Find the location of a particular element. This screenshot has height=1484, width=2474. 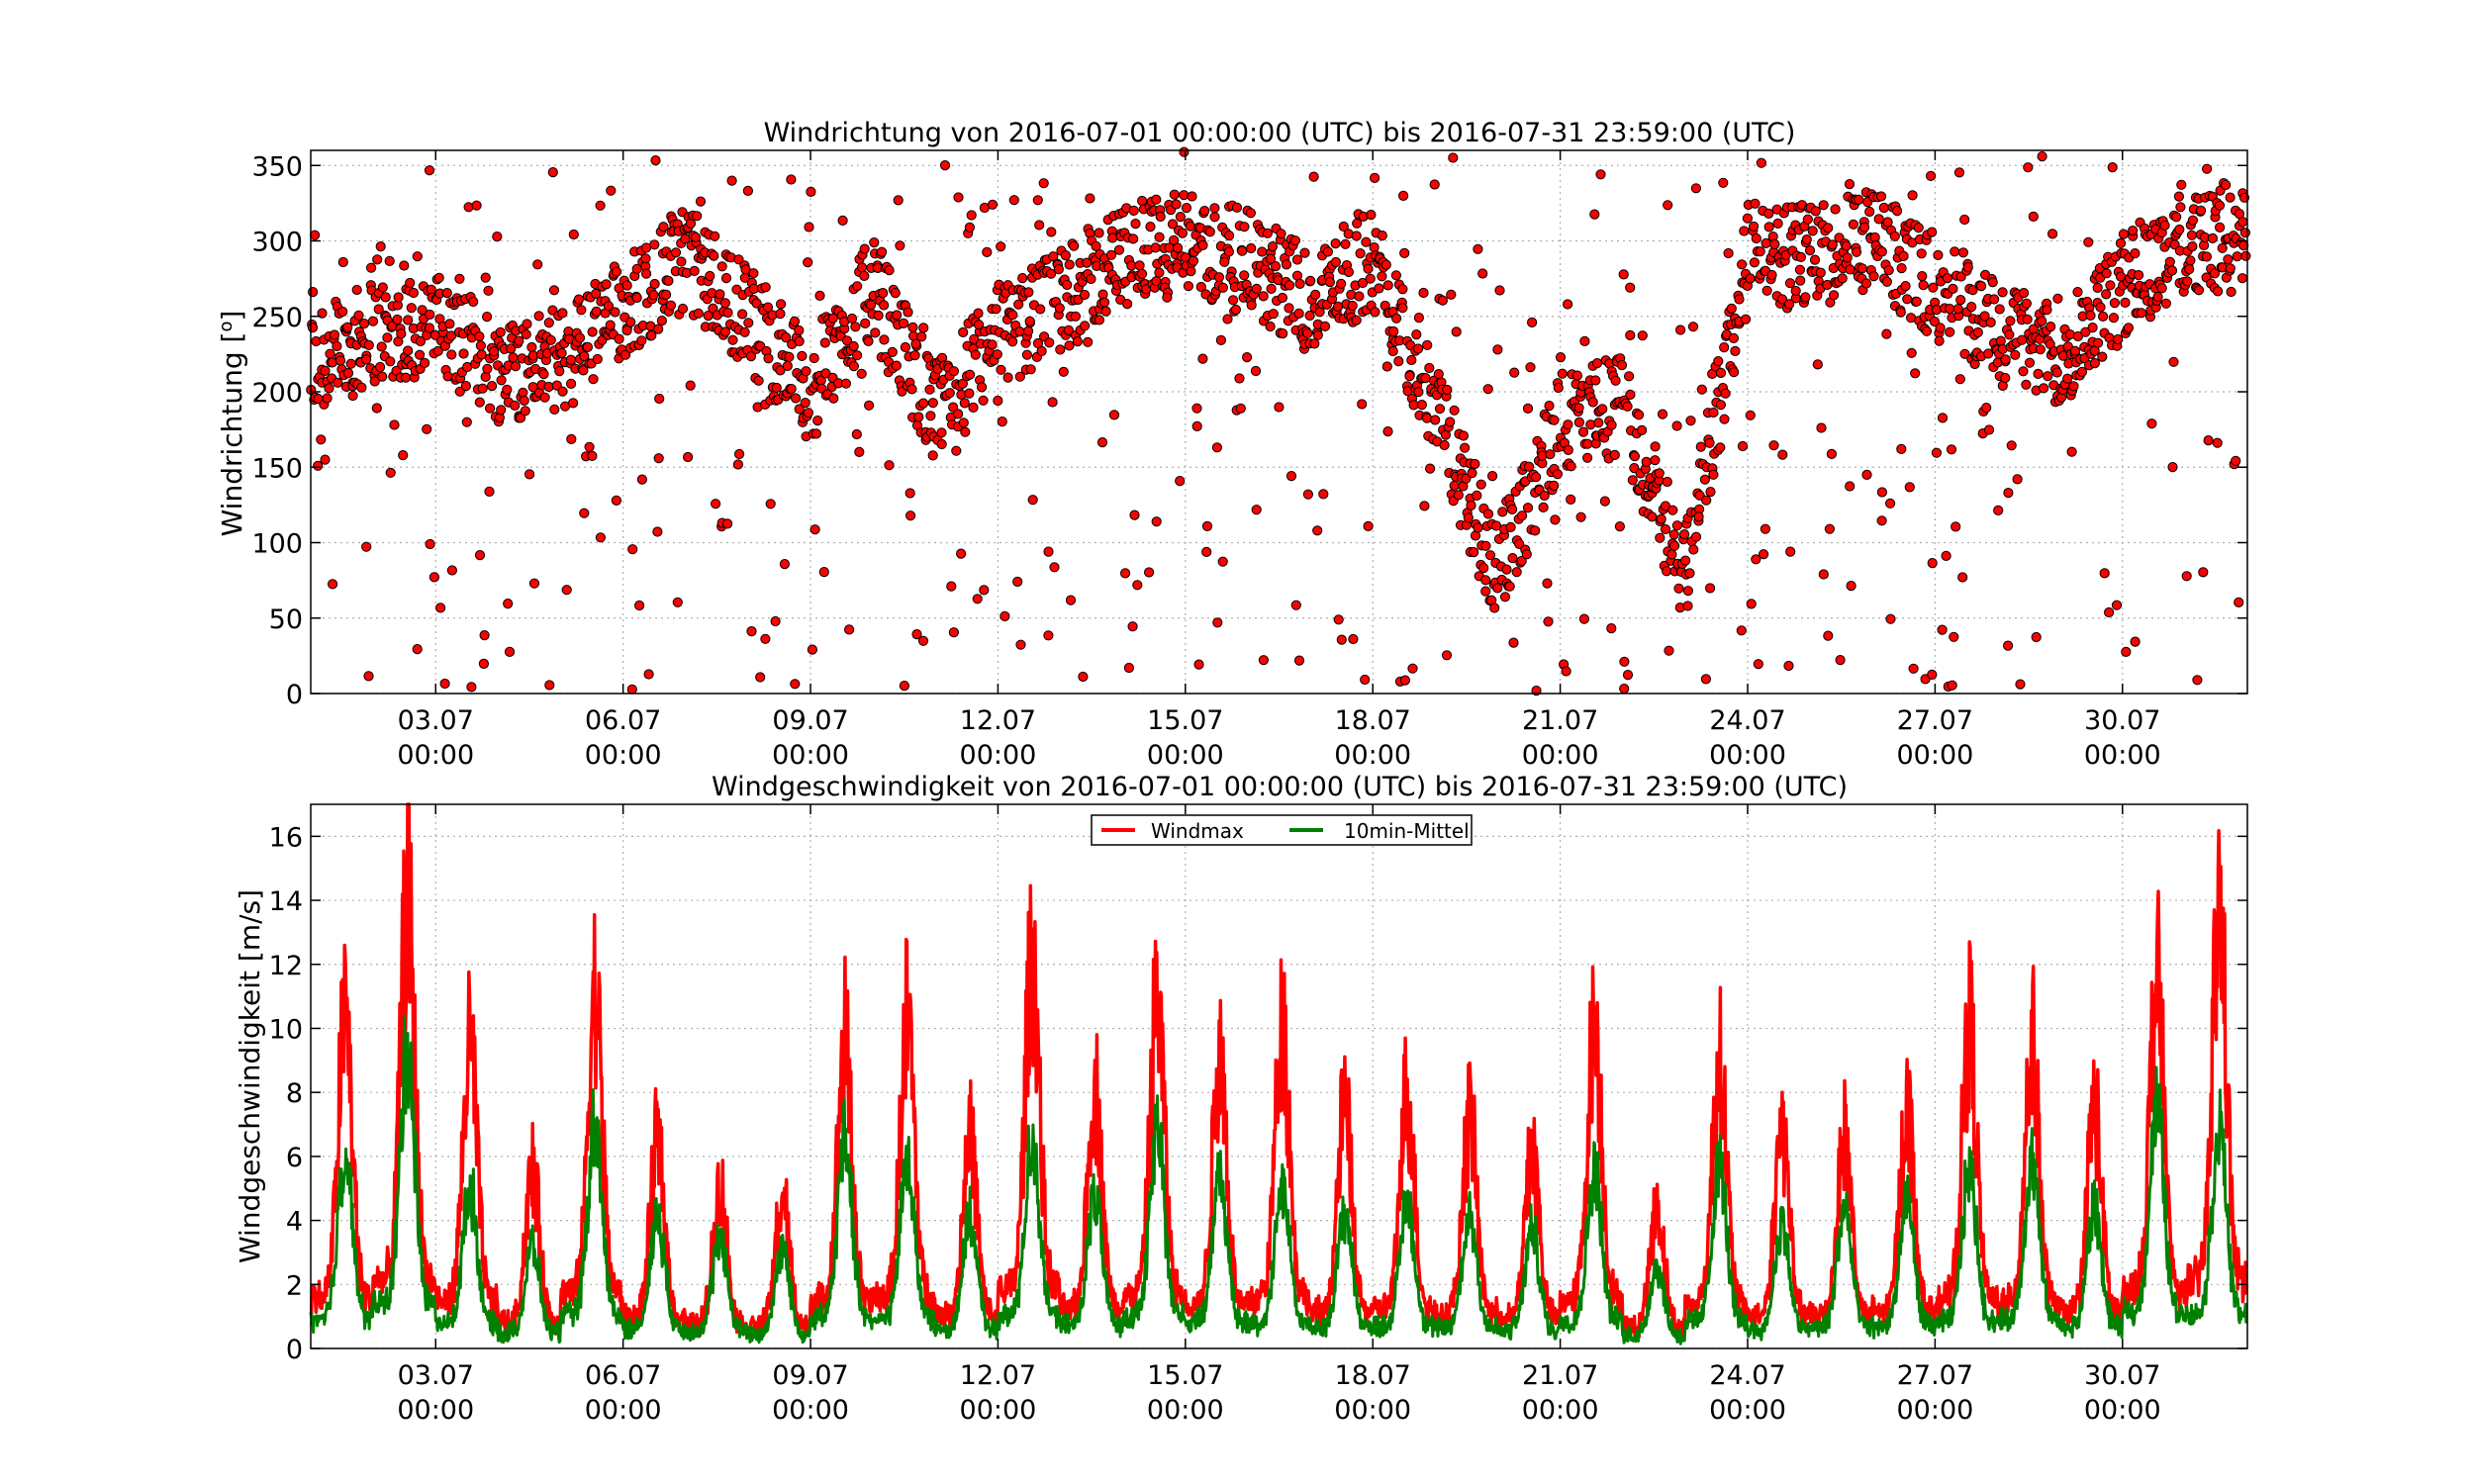

wind-speed-x-tick-label-date: 21.07 is located at coordinates (1560, 1375).